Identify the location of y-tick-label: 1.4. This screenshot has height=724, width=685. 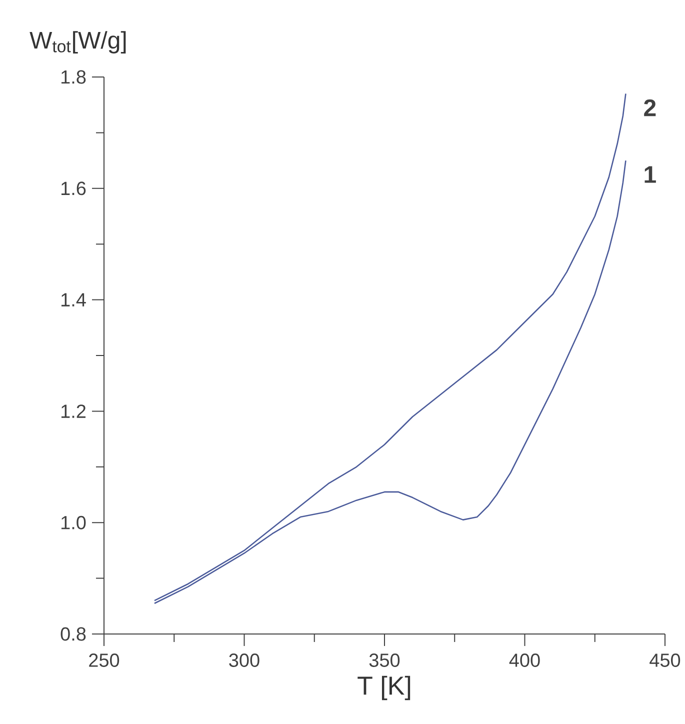
(73, 299).